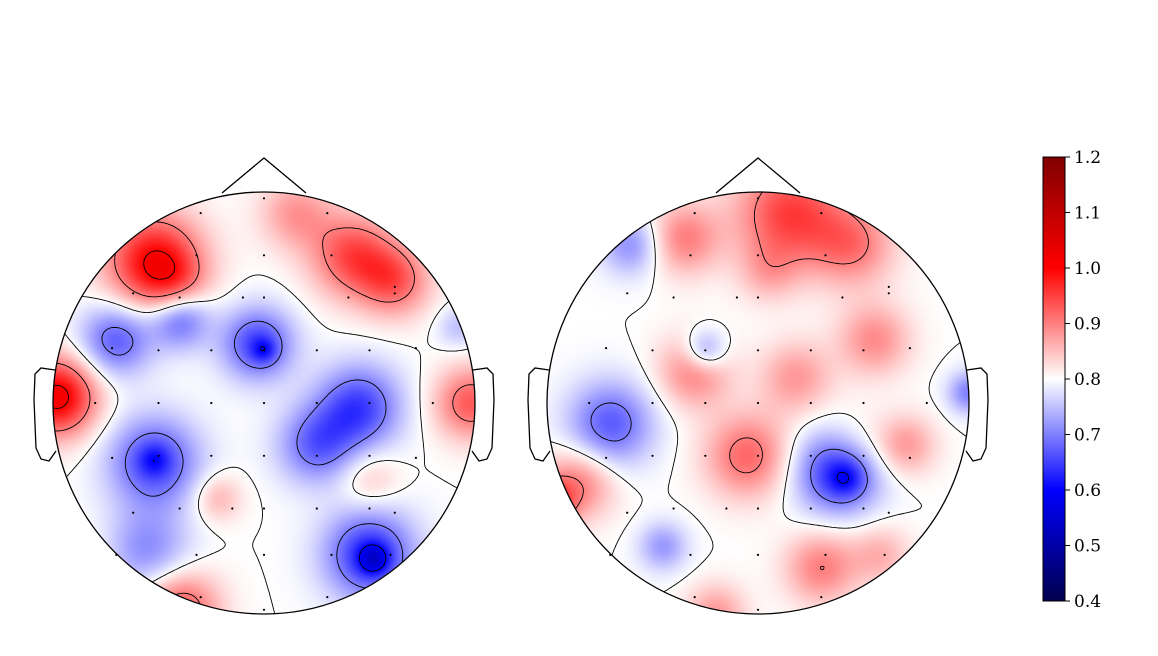 The height and width of the screenshot is (656, 1158). What do you see at coordinates (1087, 547) in the screenshot?
I see `colorbar-tick-label: 0.5` at bounding box center [1087, 547].